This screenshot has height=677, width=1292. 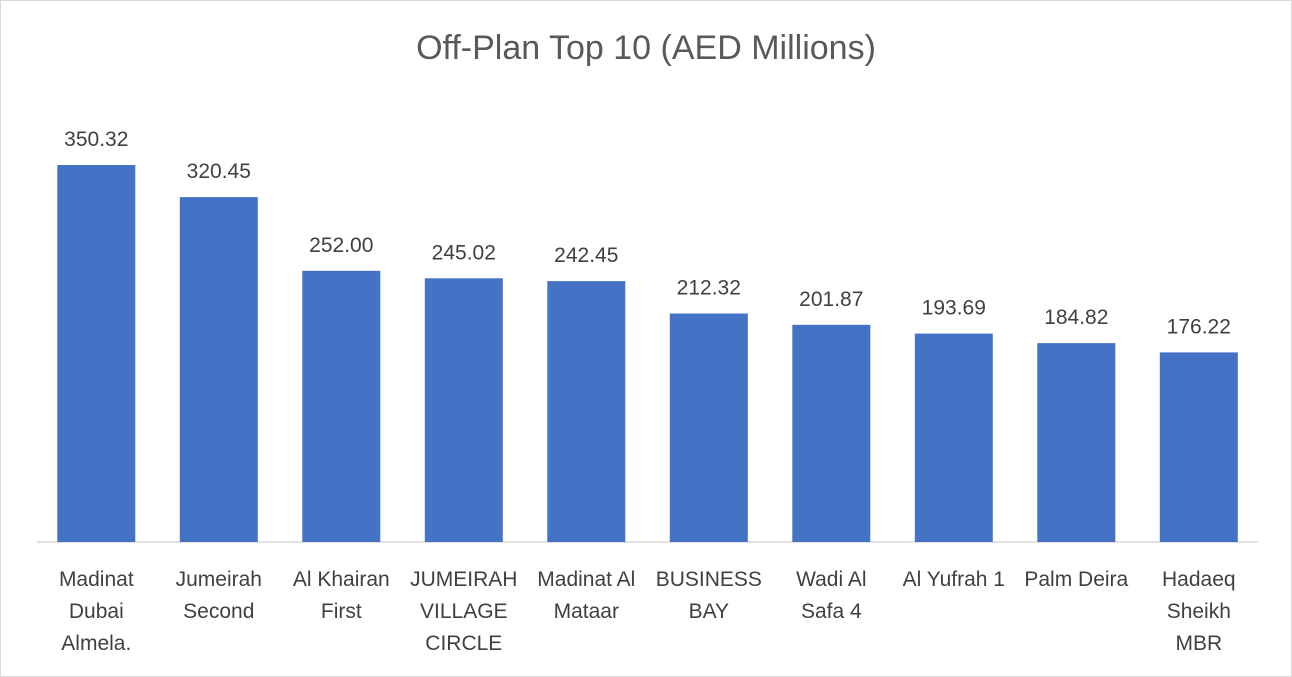 What do you see at coordinates (1076, 317) in the screenshot?
I see `bar-value-label-9: 184.82` at bounding box center [1076, 317].